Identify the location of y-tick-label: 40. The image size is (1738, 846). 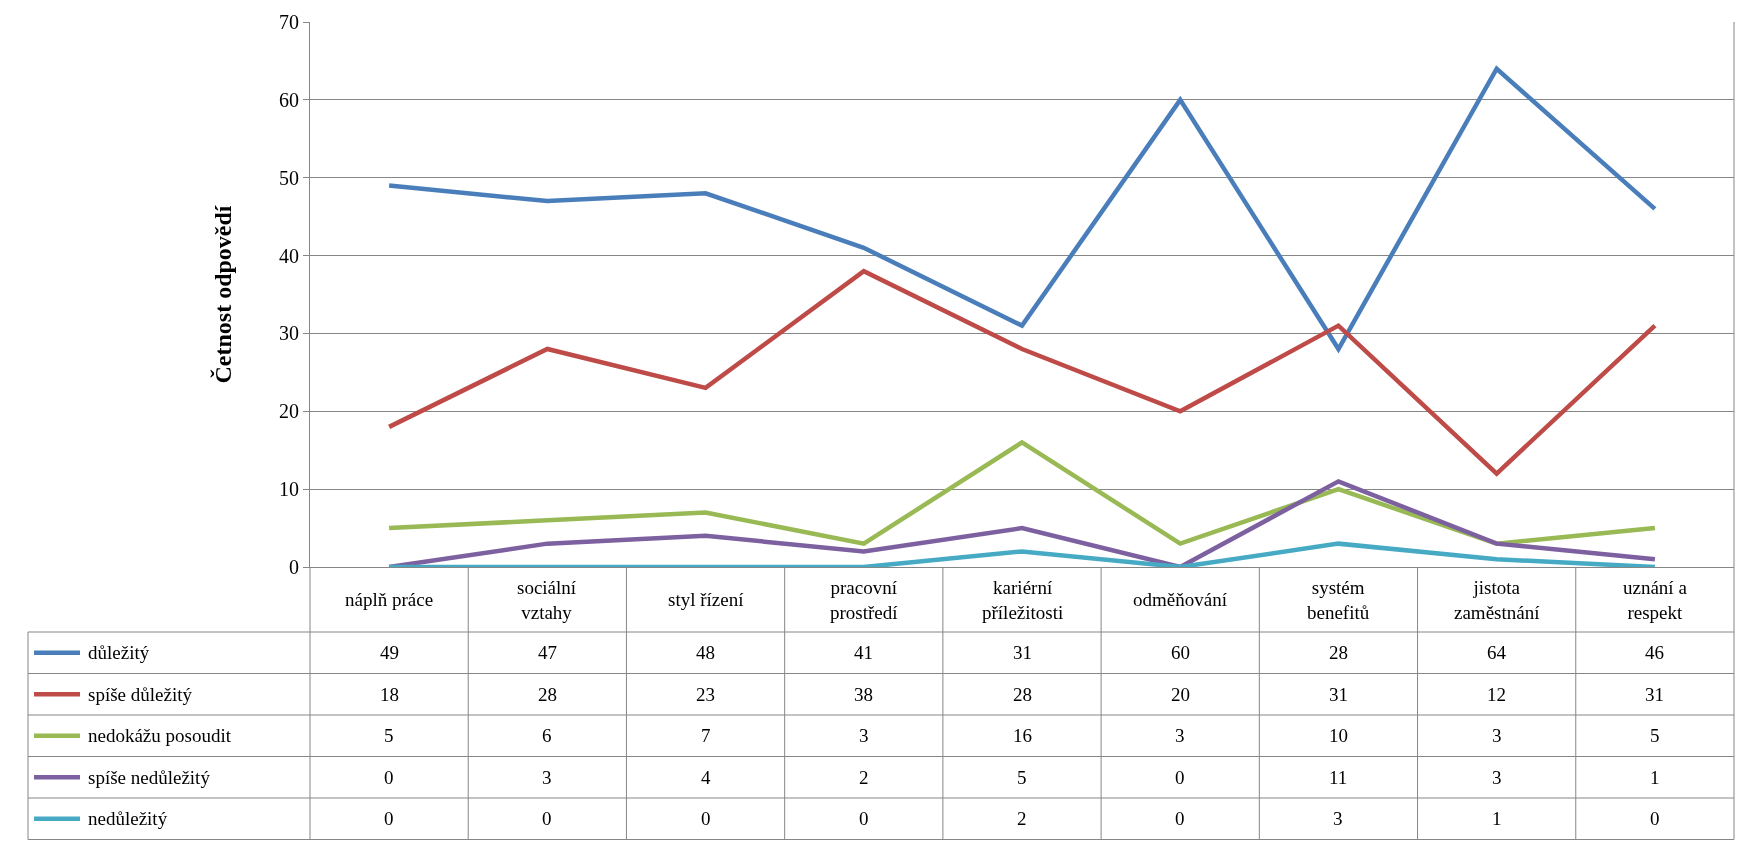
(289, 255).